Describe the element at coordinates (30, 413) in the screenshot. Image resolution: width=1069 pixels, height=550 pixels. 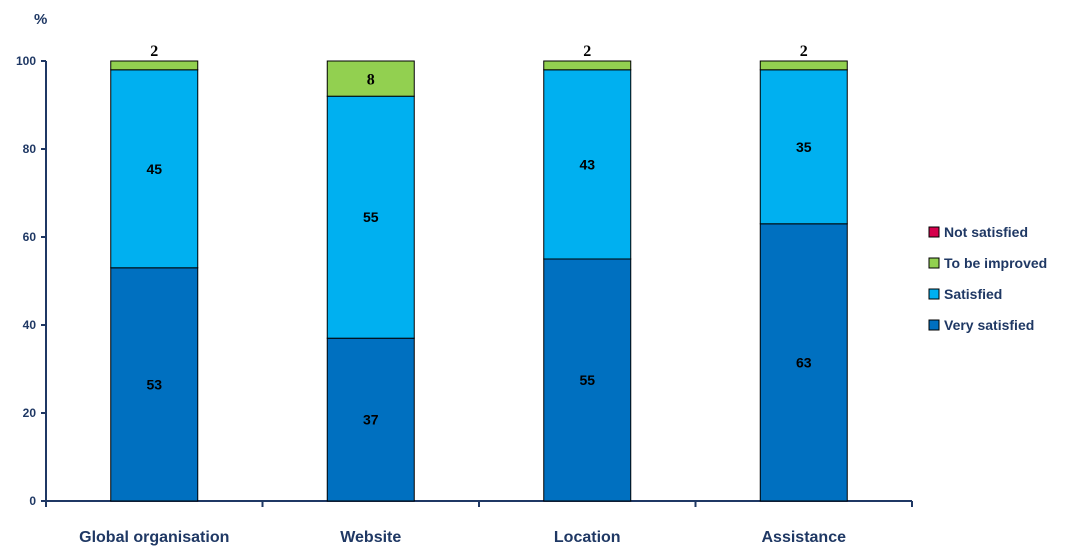
I see `y-tick-label: 20` at that location.